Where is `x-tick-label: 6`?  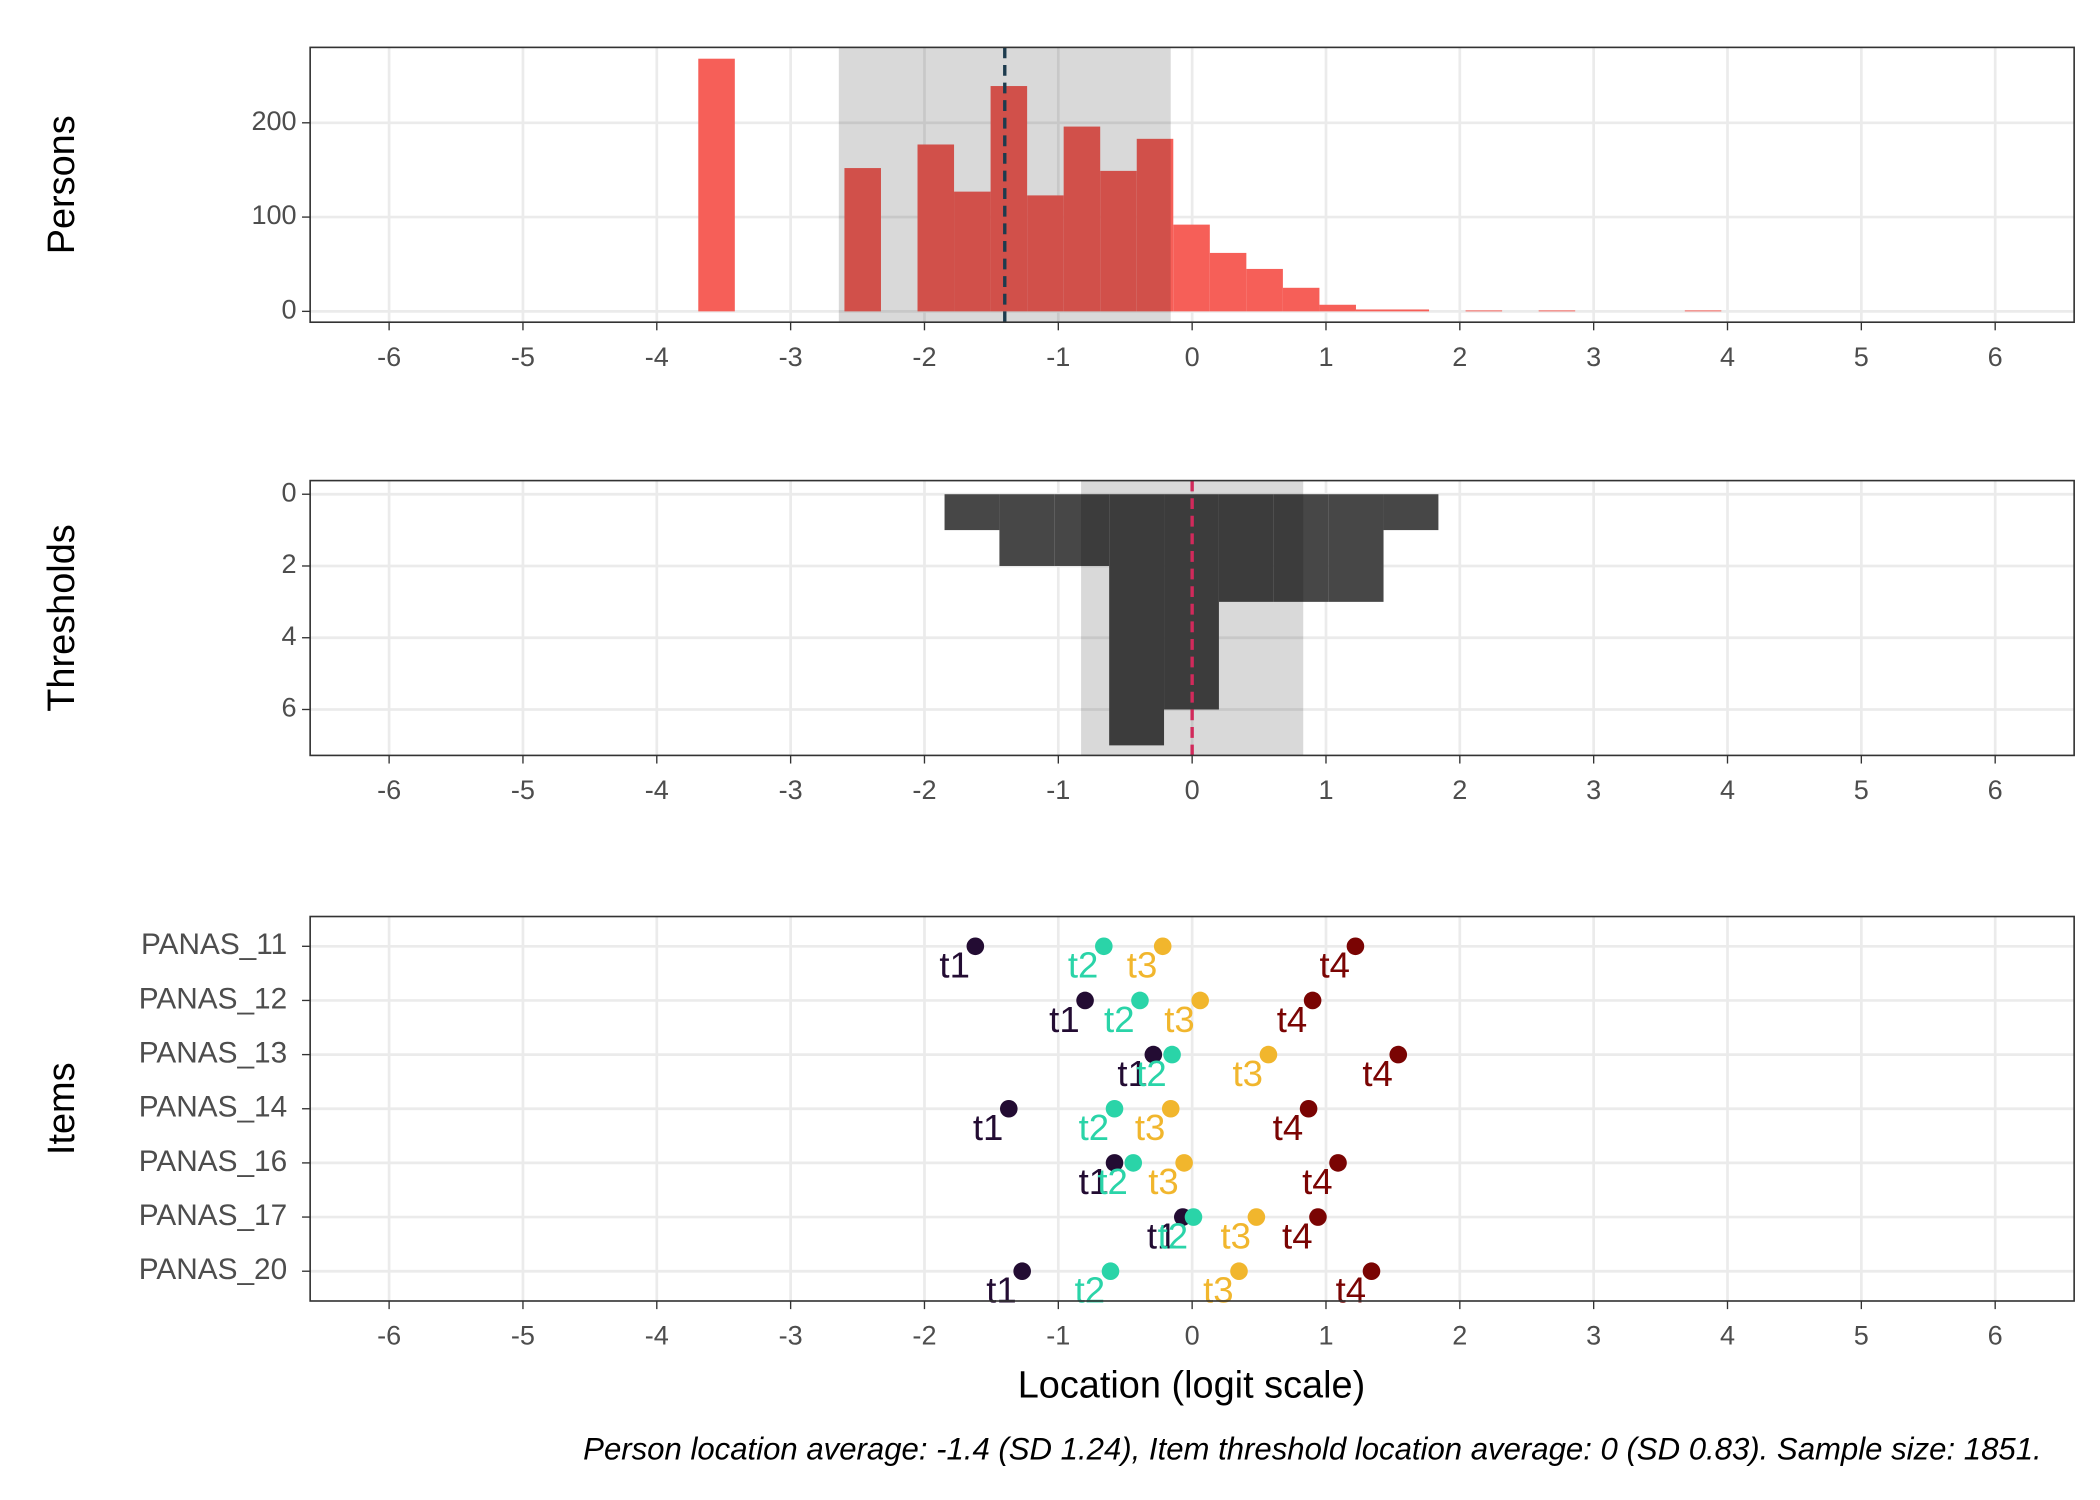
x-tick-label: 6 is located at coordinates (1995, 356).